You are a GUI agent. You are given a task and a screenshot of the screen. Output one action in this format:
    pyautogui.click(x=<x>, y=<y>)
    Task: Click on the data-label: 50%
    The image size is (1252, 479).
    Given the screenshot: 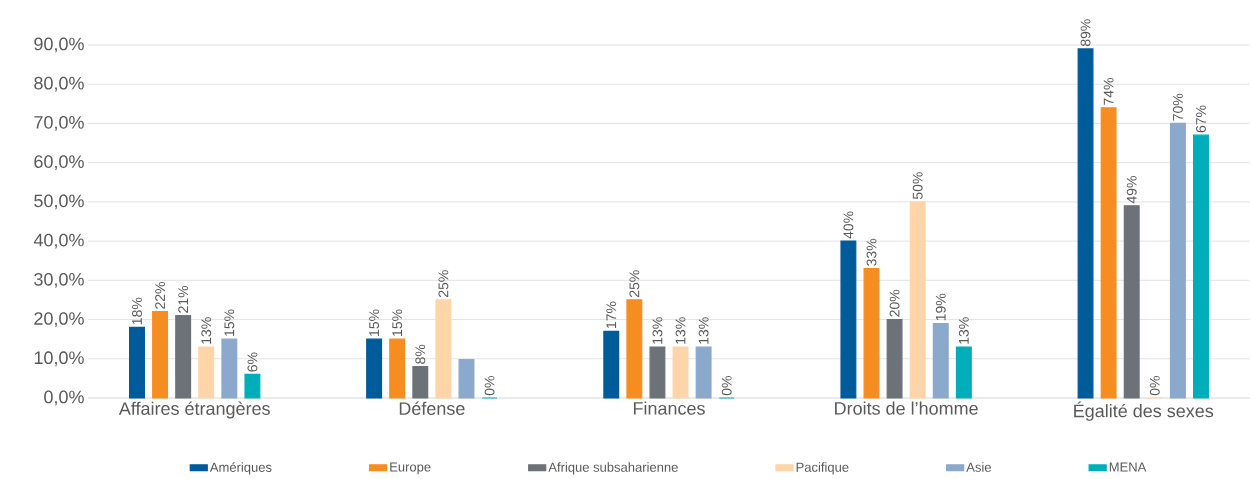 What is the action you would take?
    pyautogui.click(x=917, y=186)
    